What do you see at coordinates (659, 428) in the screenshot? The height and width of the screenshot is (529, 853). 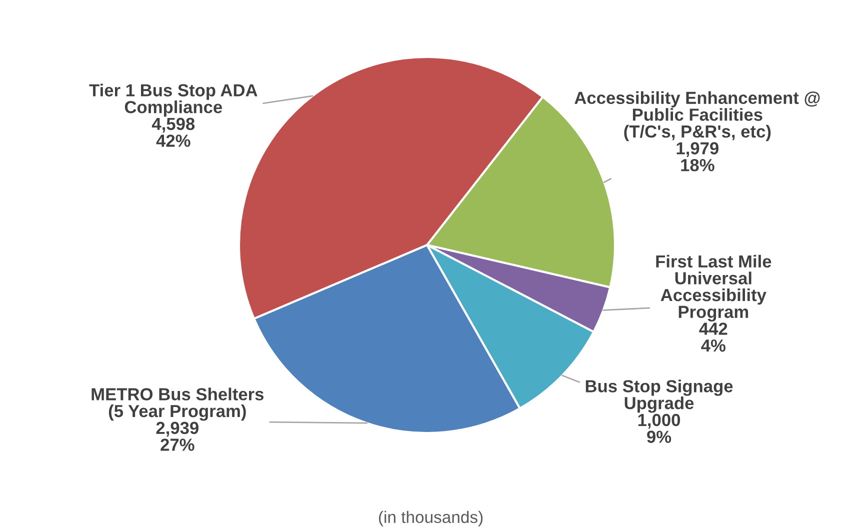 I see `data-label: 1,000 9%` at bounding box center [659, 428].